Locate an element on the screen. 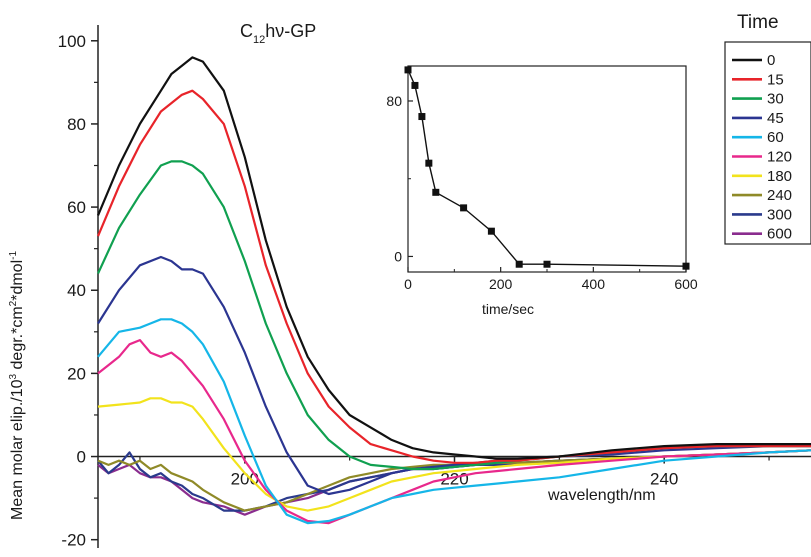 Image resolution: width=811 pixels, height=557 pixels. x-tick-label: 200 is located at coordinates (245, 479).